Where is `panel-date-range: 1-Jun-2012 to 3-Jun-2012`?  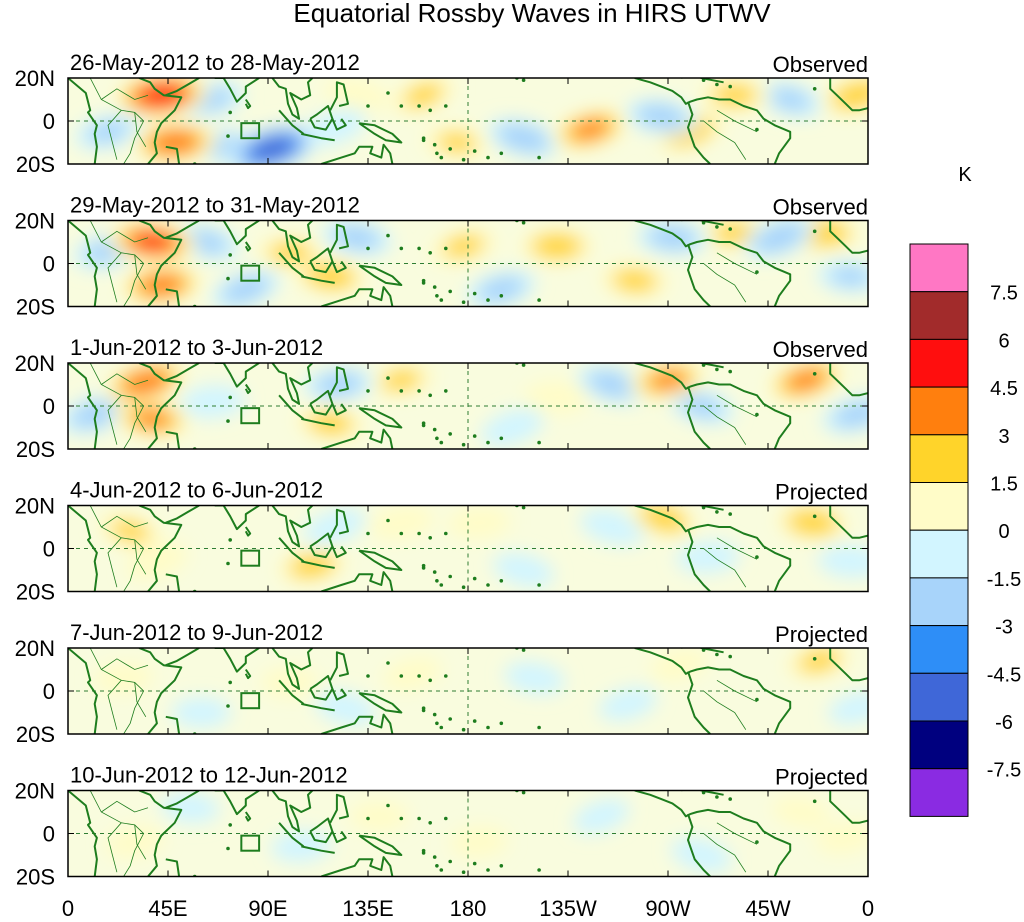
panel-date-range: 1-Jun-2012 to 3-Jun-2012 is located at coordinates (196, 347).